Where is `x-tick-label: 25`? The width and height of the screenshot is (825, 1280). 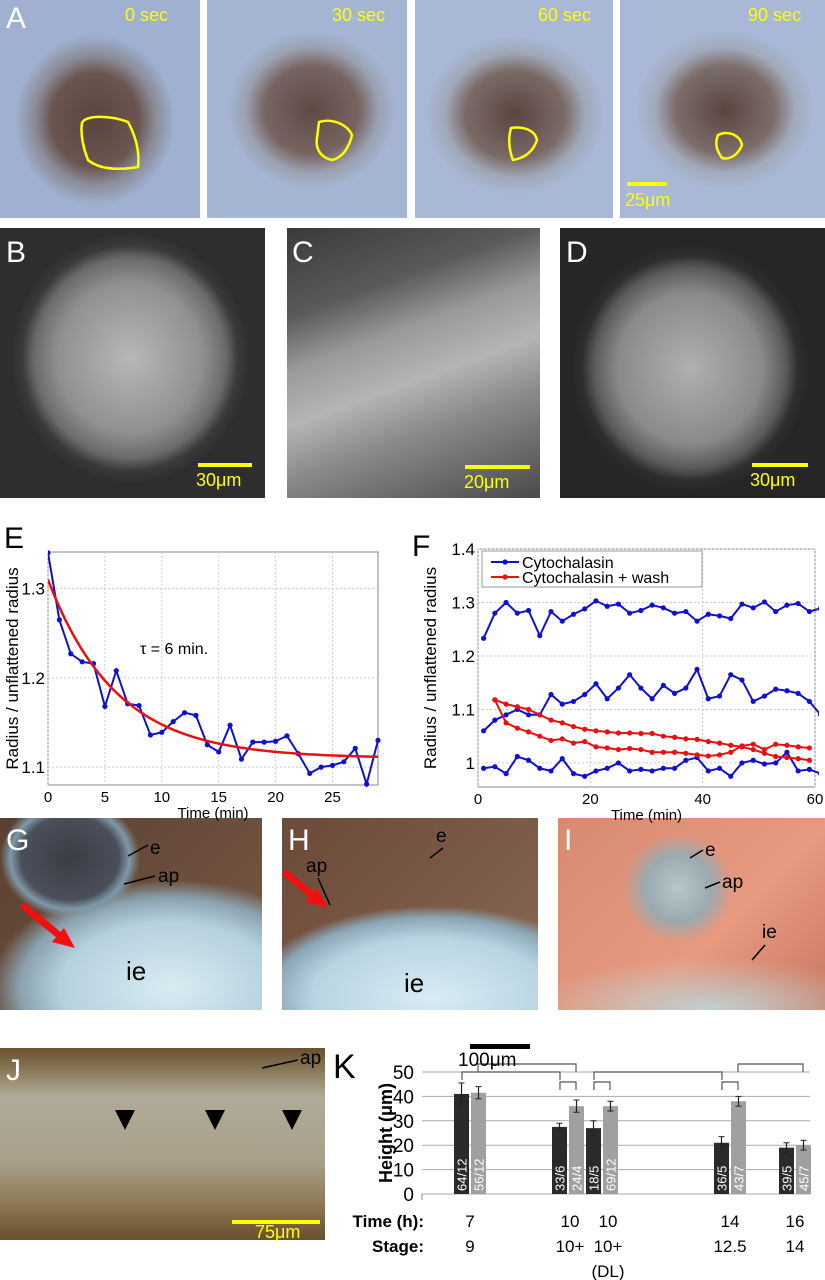 x-tick-label: 25 is located at coordinates (332, 797).